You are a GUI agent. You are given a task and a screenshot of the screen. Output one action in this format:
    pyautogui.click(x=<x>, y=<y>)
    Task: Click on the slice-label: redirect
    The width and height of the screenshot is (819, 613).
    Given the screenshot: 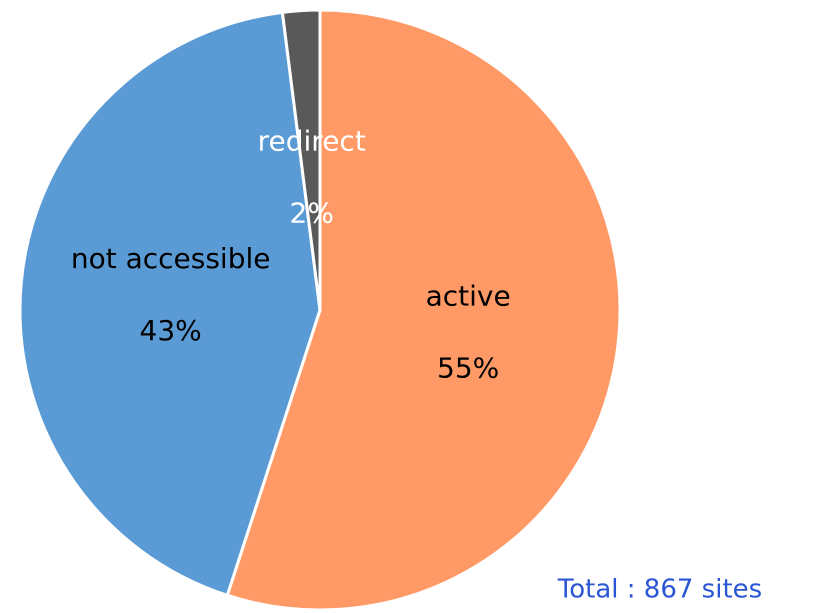 What is the action you would take?
    pyautogui.click(x=312, y=140)
    